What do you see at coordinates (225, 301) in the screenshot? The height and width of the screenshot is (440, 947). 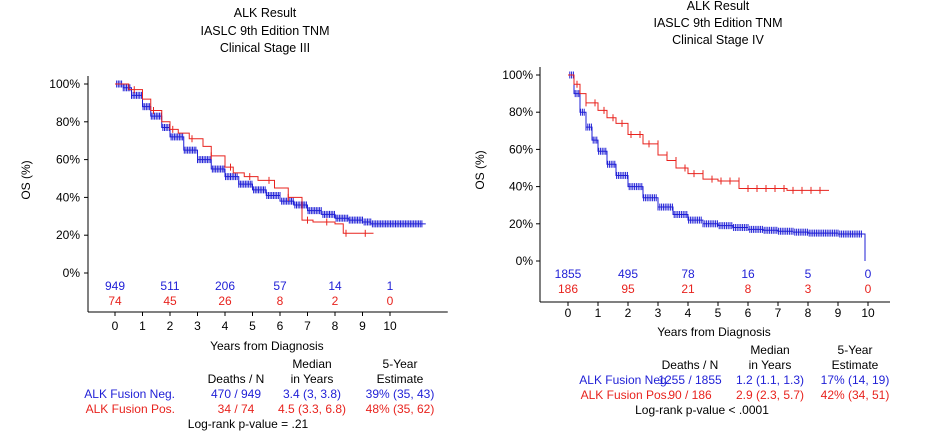 I see `at-risk-pos: 26` at bounding box center [225, 301].